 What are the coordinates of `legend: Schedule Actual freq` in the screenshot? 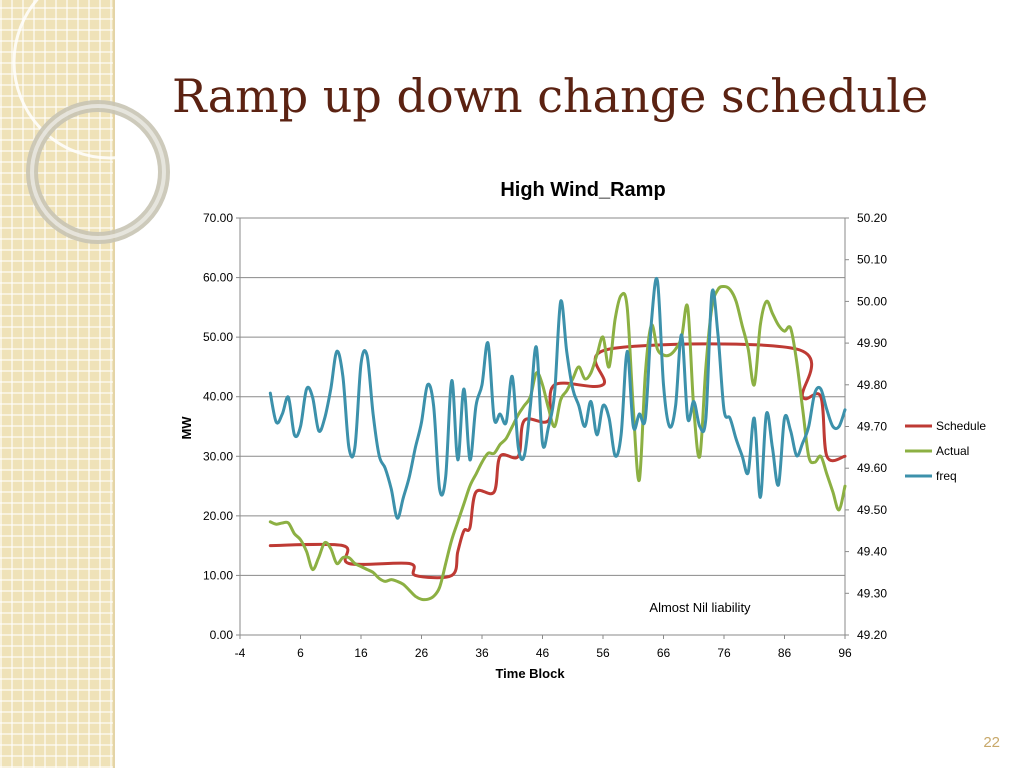 It's located at (945, 451).